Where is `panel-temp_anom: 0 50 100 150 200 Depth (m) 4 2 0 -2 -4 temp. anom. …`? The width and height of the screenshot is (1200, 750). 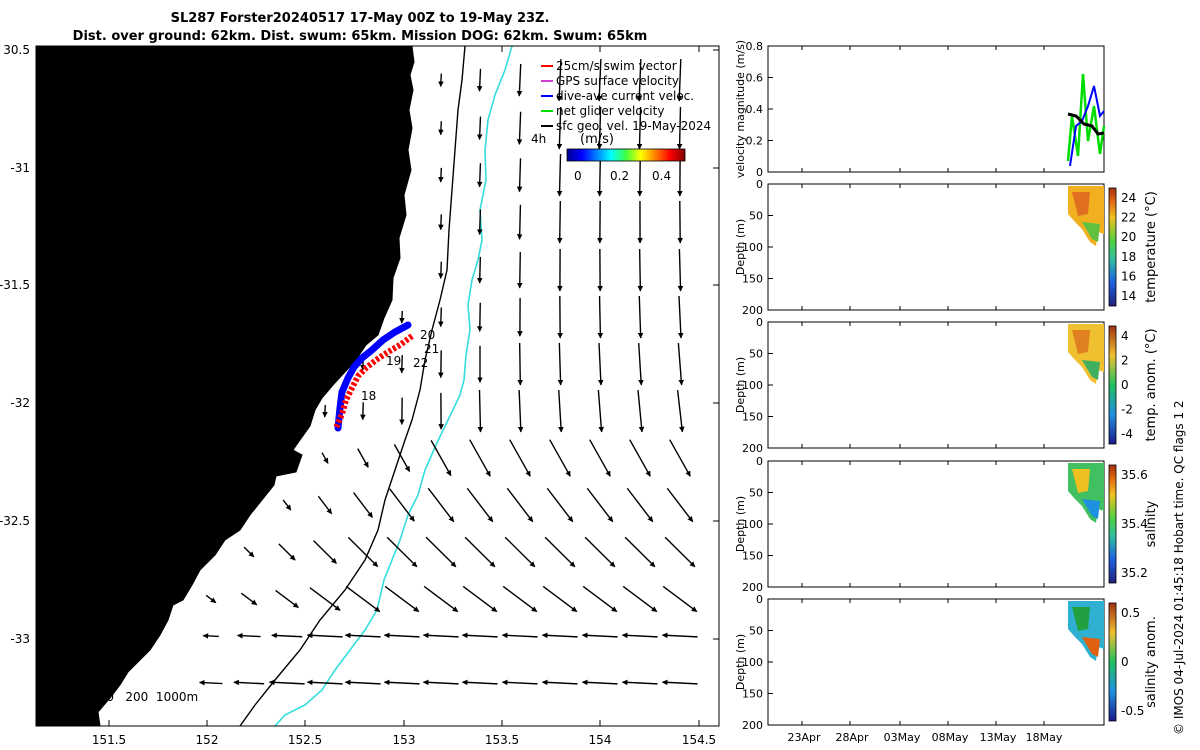
panel-temp_anom: 0 50 100 150 200 Depth (m) 4 2 0 -2 -4 temp. anom. … is located at coordinates (946, 385).